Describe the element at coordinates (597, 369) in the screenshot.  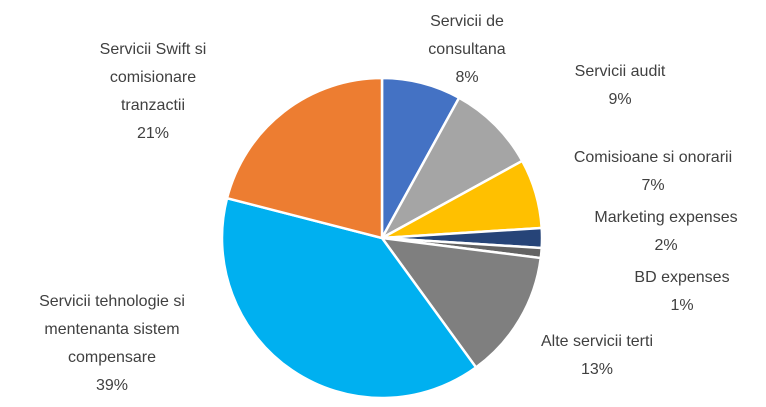
I see `percent-label: 13%` at that location.